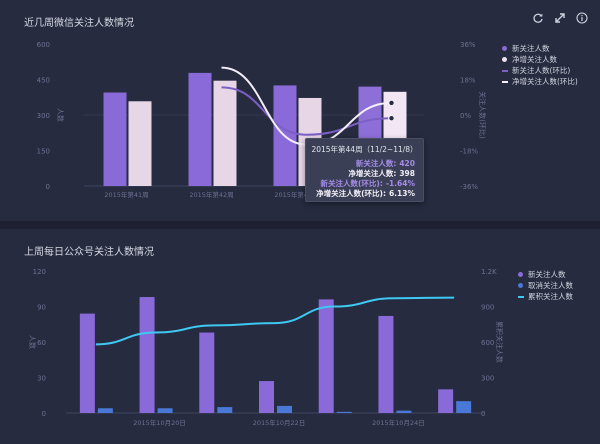  What do you see at coordinates (89, 252) in the screenshot?
I see `panel-title: 上周每日公众号关注人数情况` at bounding box center [89, 252].